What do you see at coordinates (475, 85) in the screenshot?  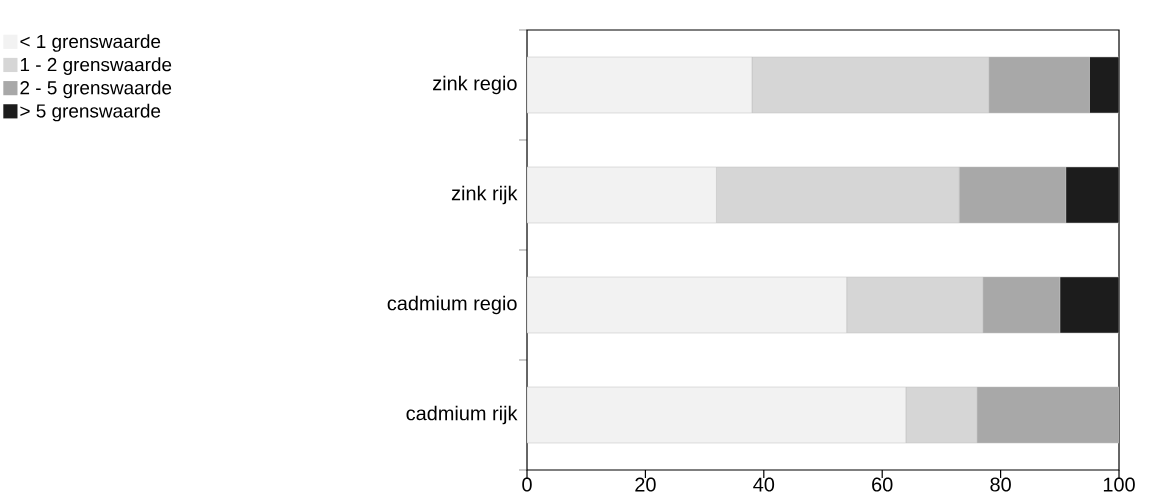 I see `y-tick-label: zink regio` at bounding box center [475, 85].